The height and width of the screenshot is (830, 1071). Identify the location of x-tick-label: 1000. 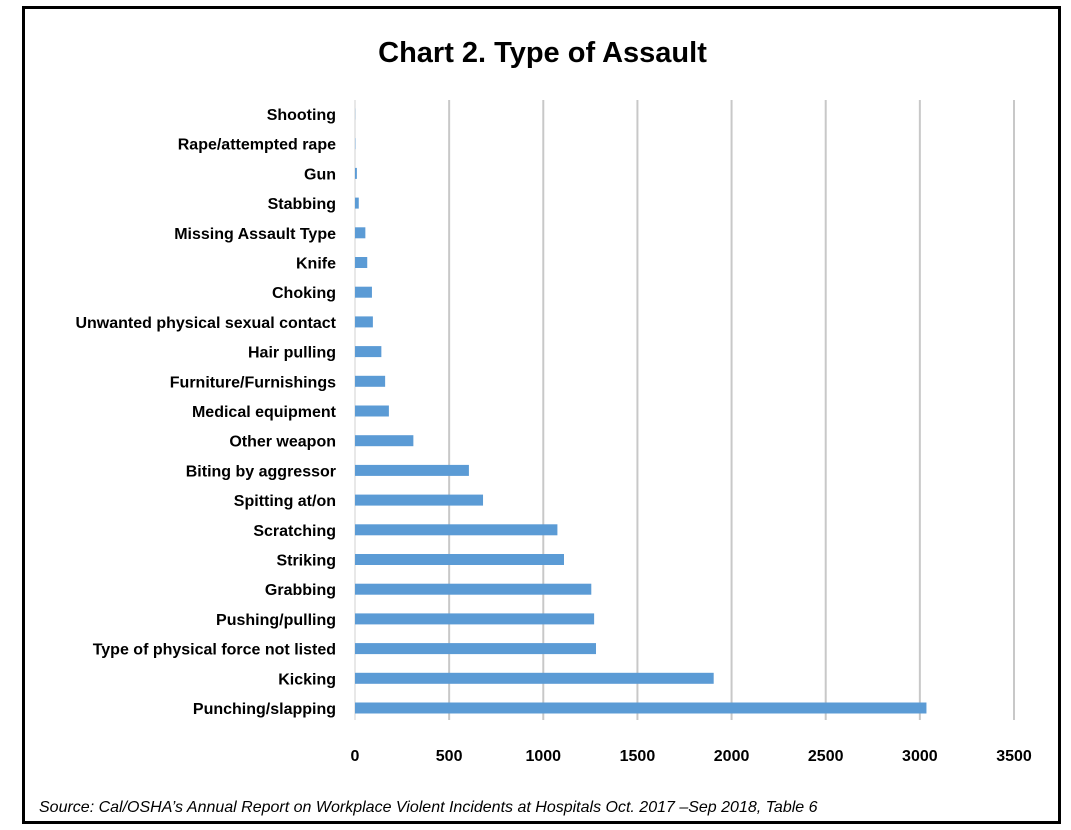
(543, 756).